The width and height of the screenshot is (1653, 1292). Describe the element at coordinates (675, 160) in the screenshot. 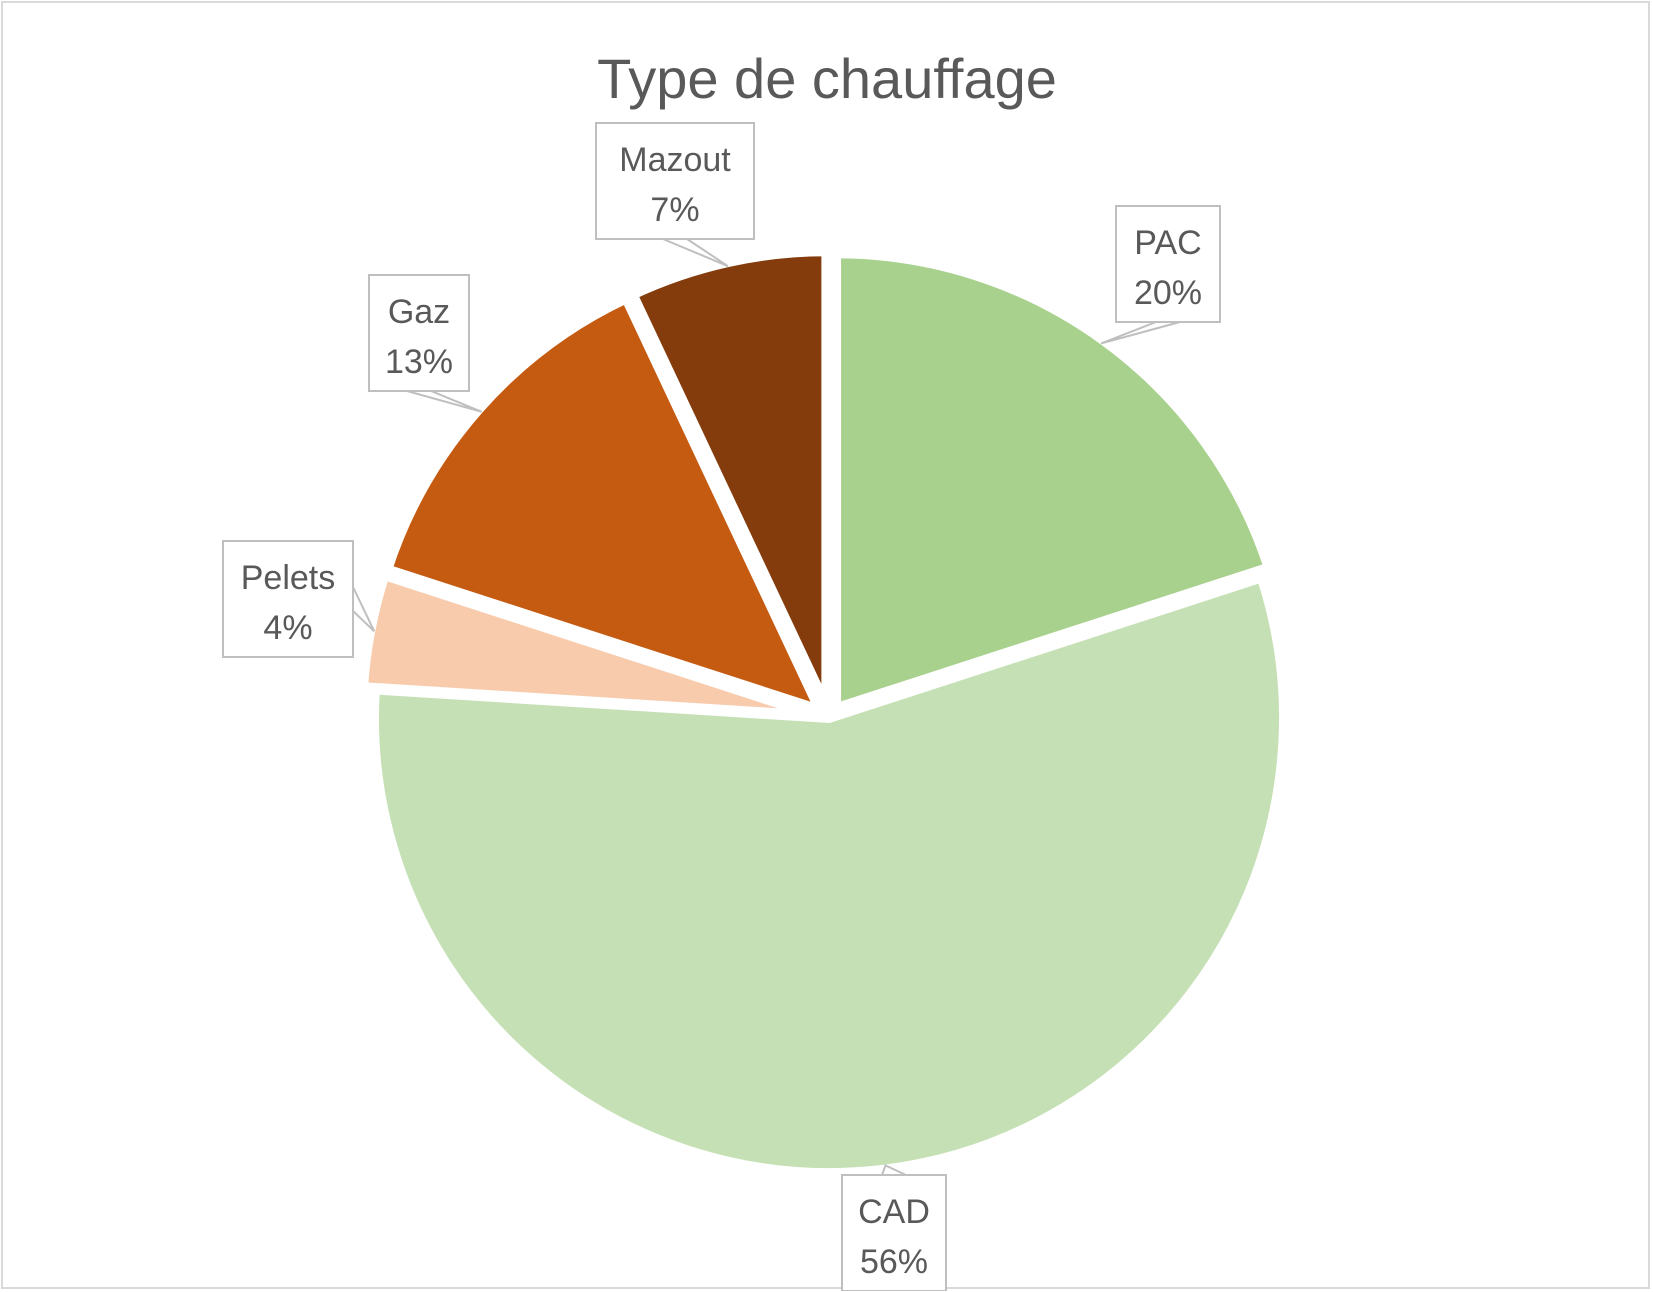

I see `data-label-category: Mazout` at that location.